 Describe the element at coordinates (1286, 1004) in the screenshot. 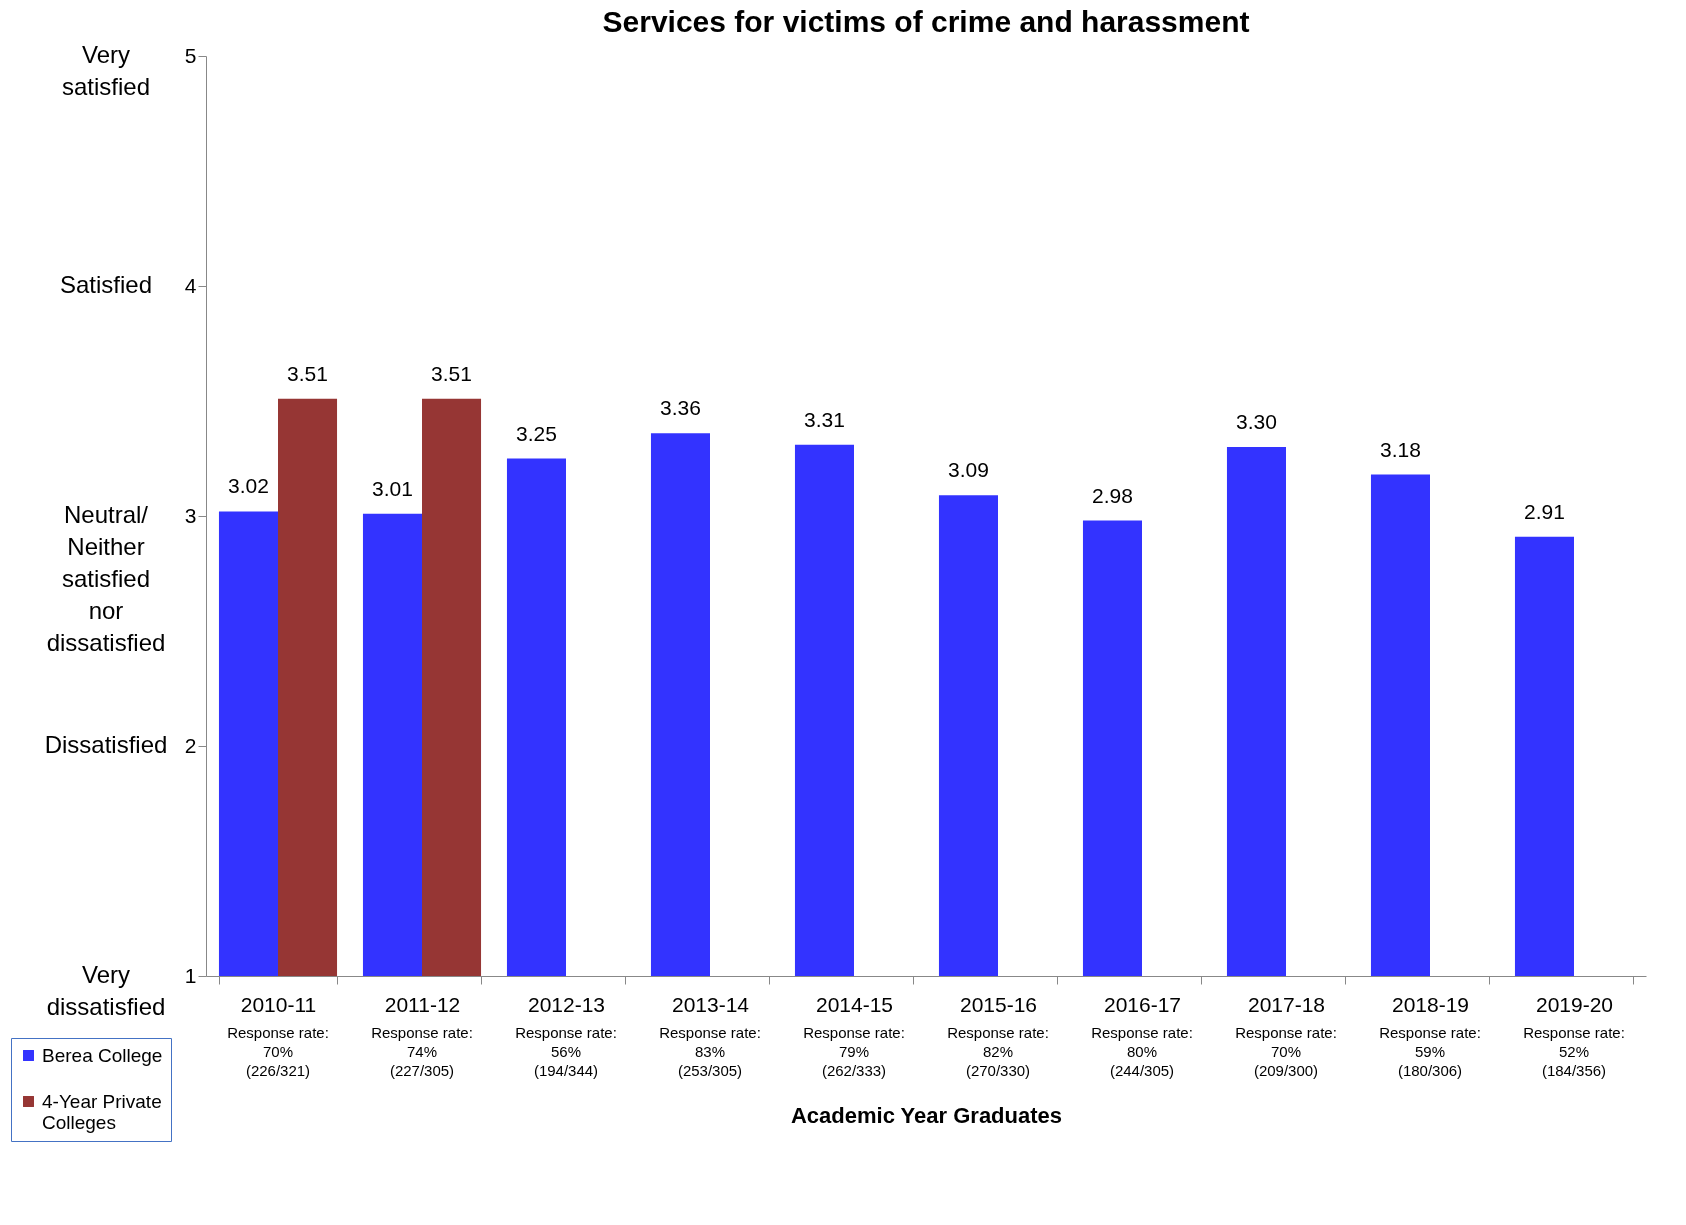

I see `x-tick-label: 2017-18` at that location.